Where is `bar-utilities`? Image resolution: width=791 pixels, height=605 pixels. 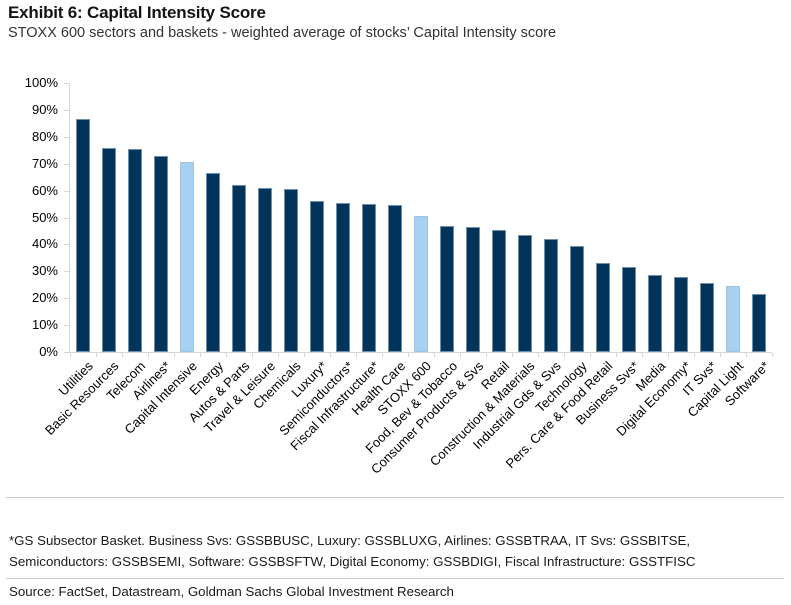
bar-utilities is located at coordinates (83, 235).